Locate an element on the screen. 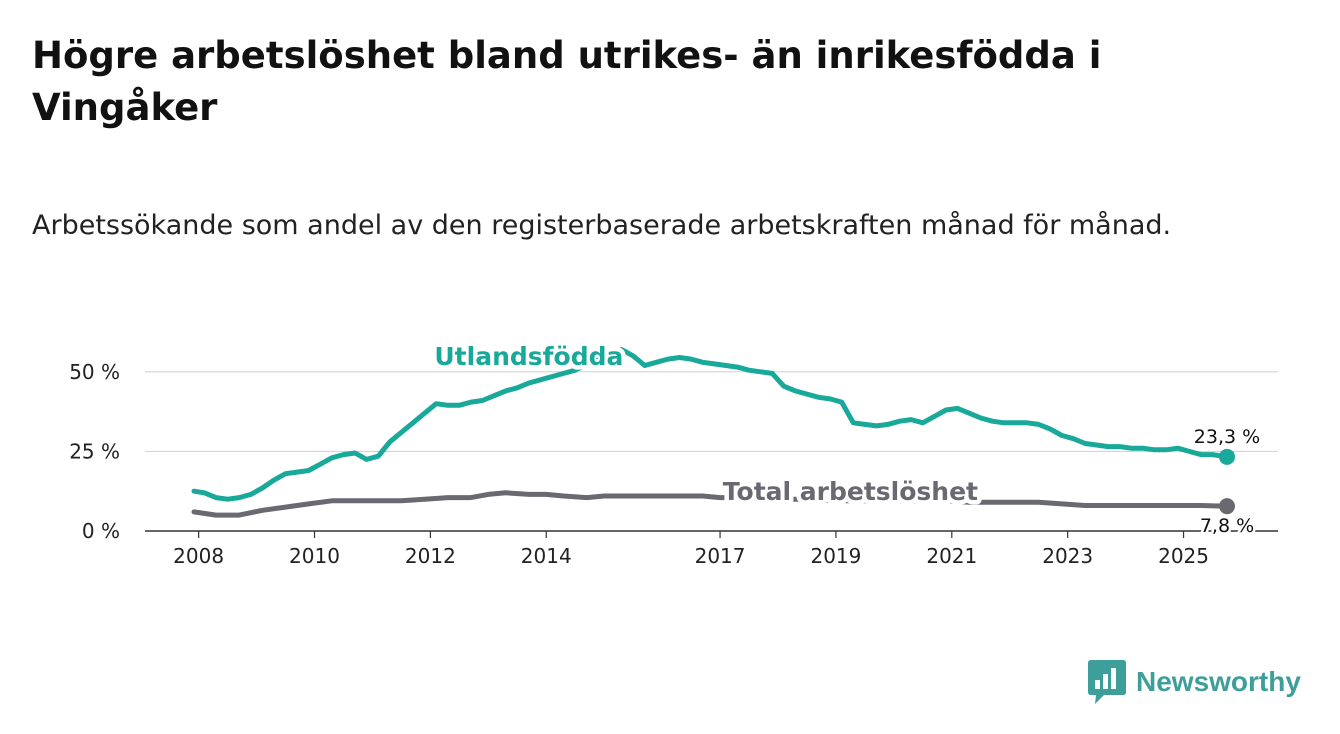 The height and width of the screenshot is (734, 1340). x-tick-label: 2023 is located at coordinates (1067, 556).